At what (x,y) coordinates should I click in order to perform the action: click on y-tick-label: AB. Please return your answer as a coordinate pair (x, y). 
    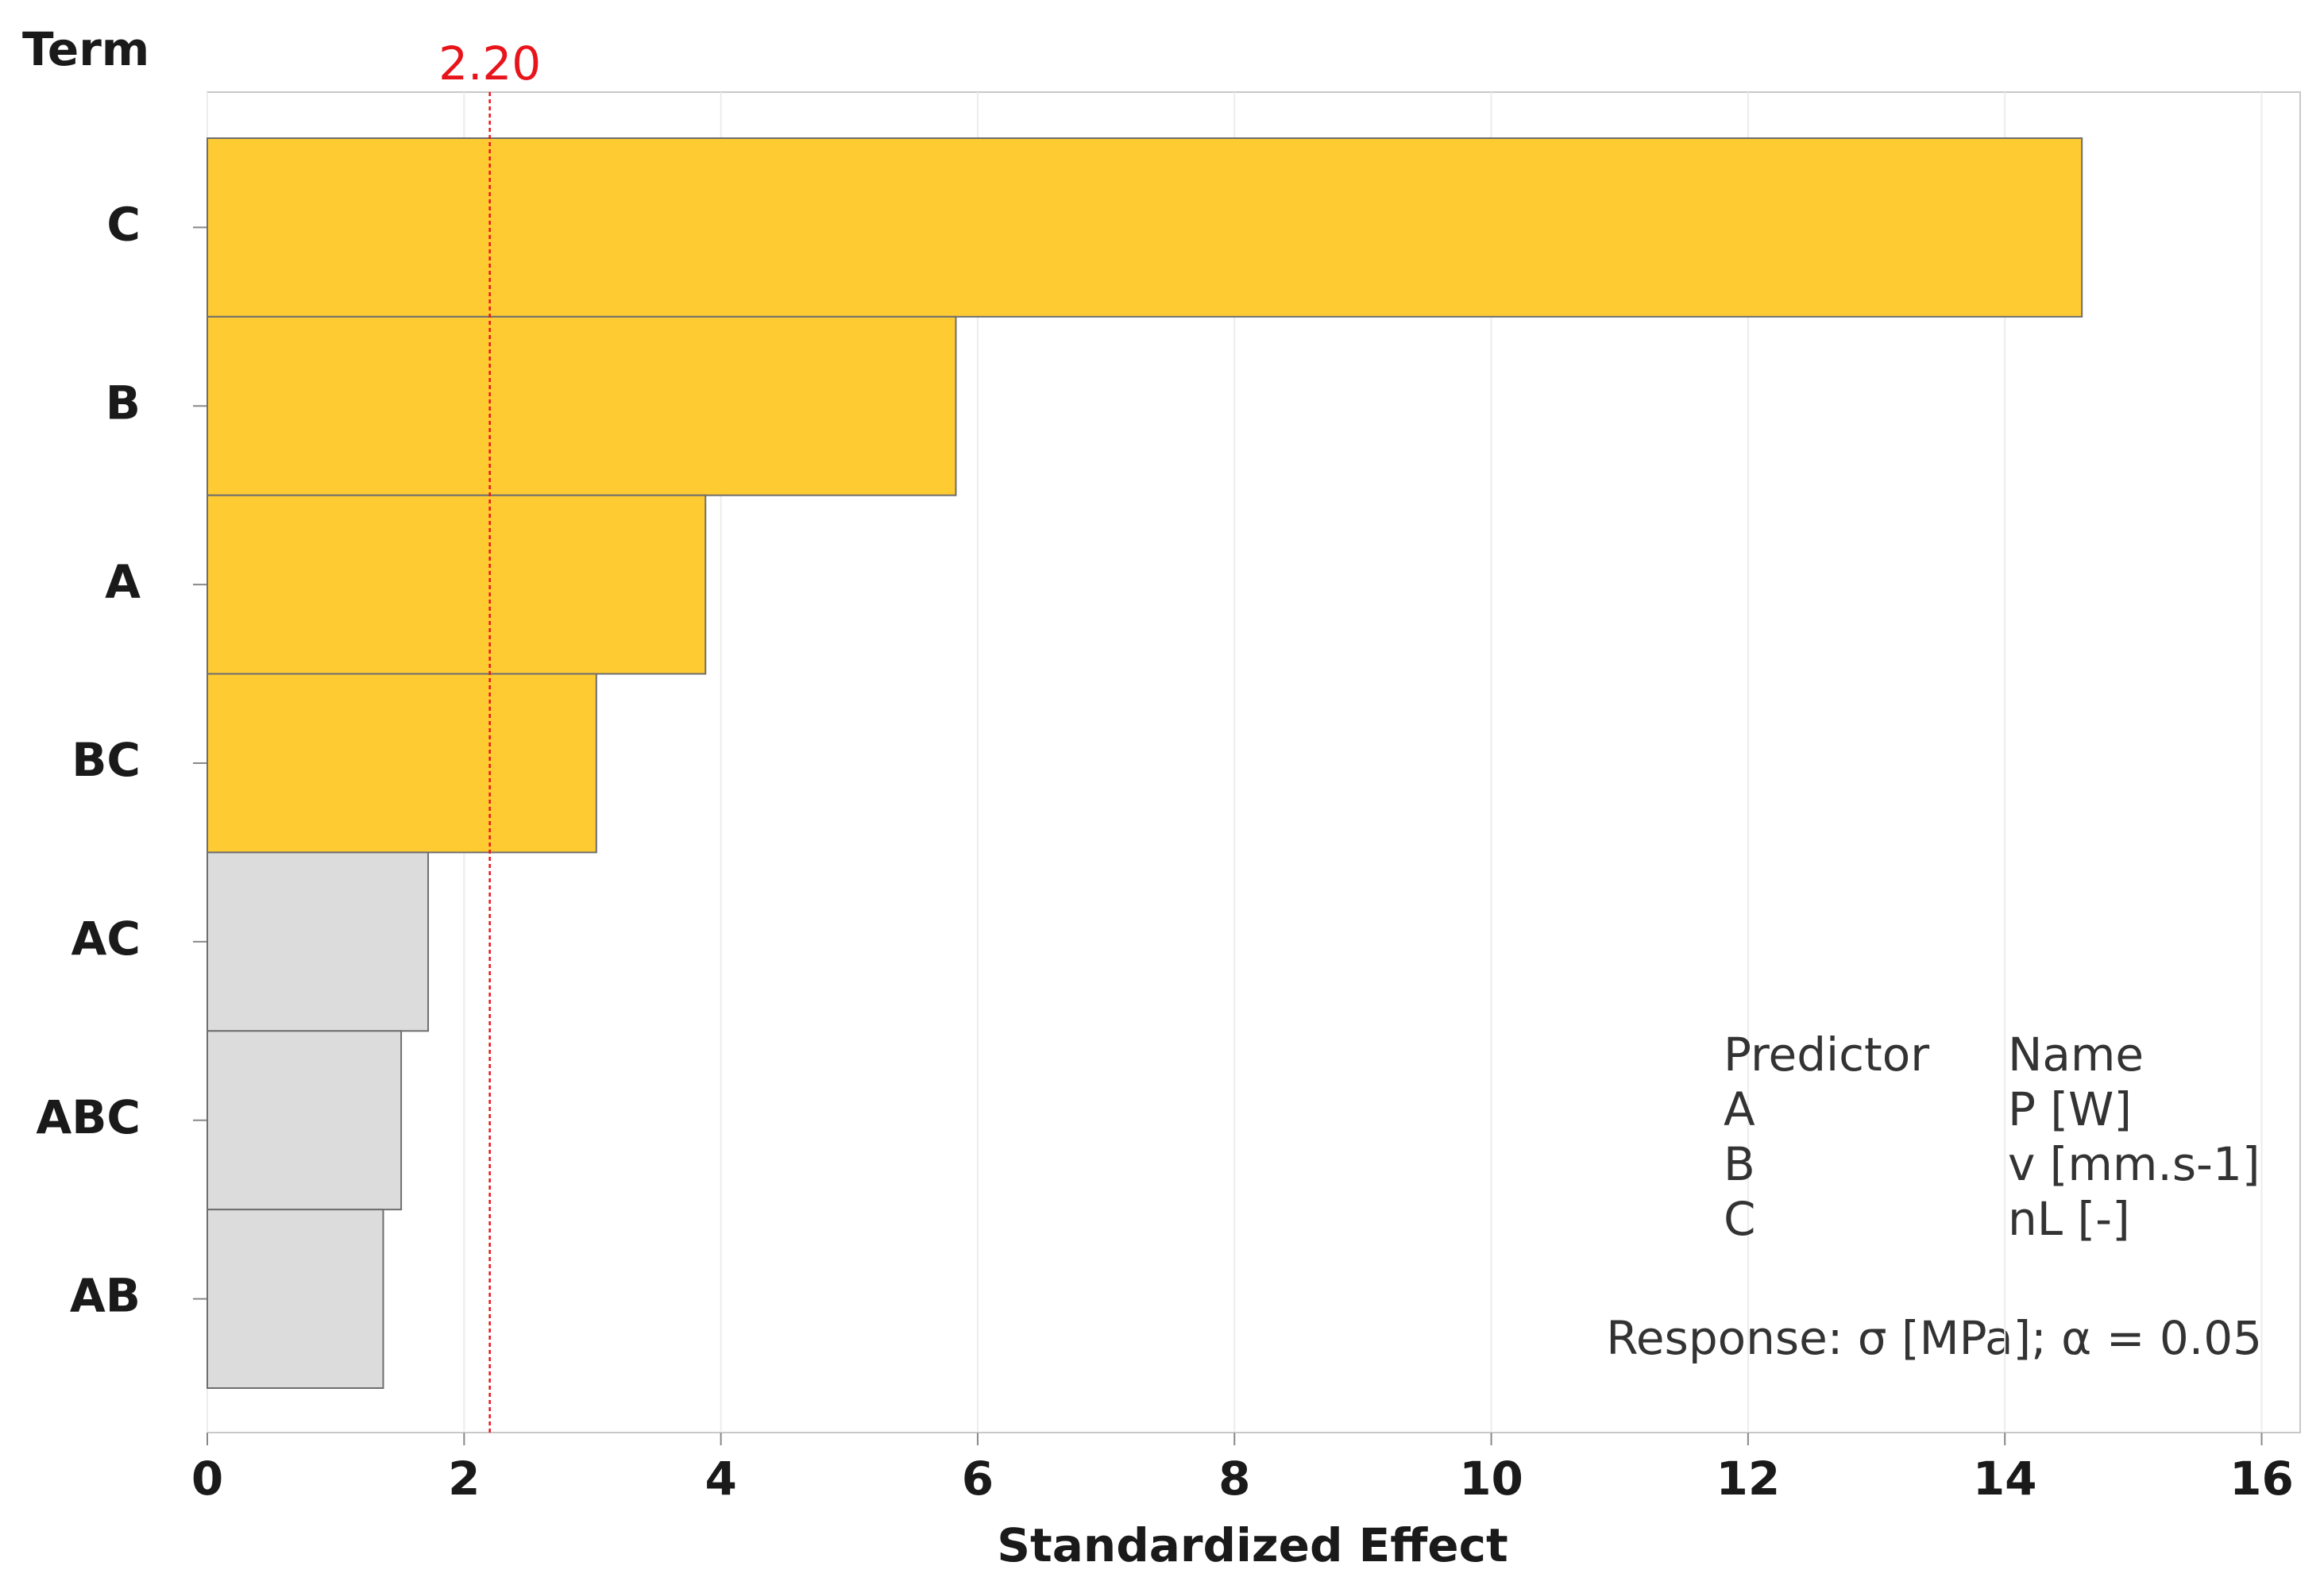
    Looking at the image, I should click on (105, 1296).